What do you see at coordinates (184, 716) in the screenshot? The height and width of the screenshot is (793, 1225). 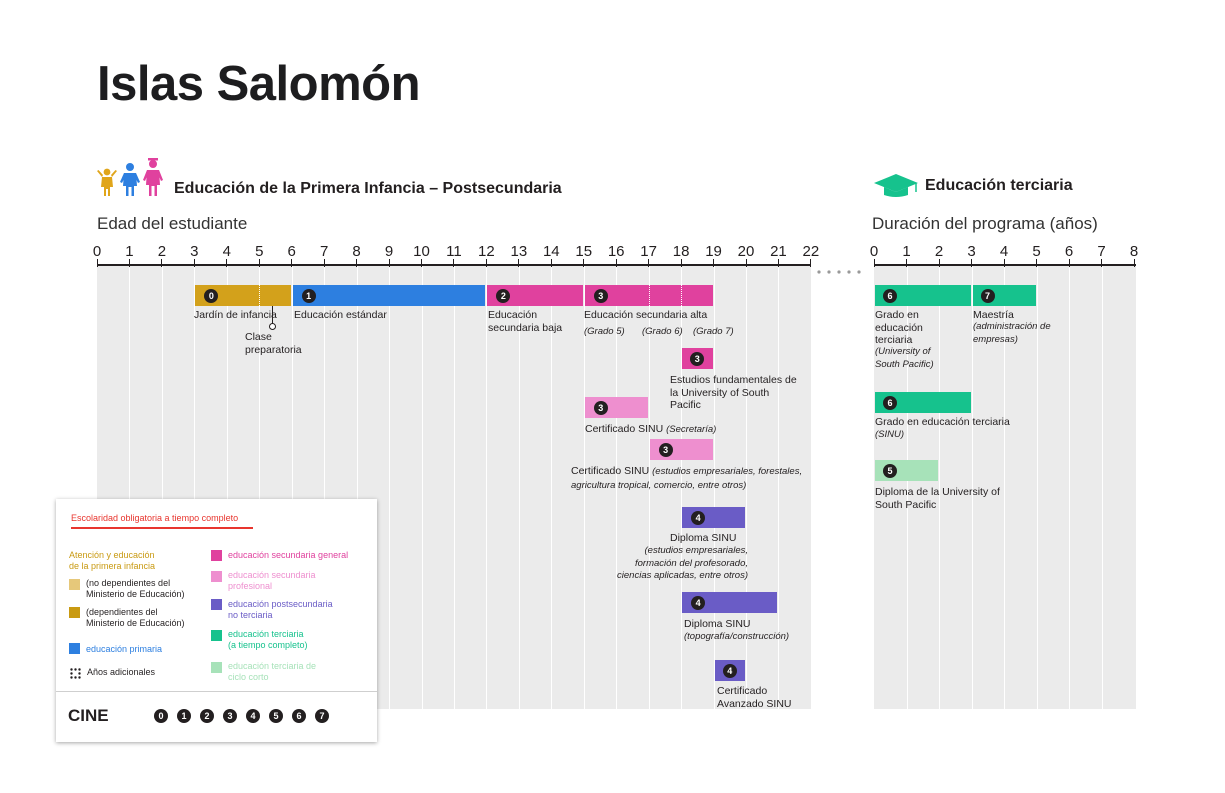 I see `cine-level-badge: 1` at bounding box center [184, 716].